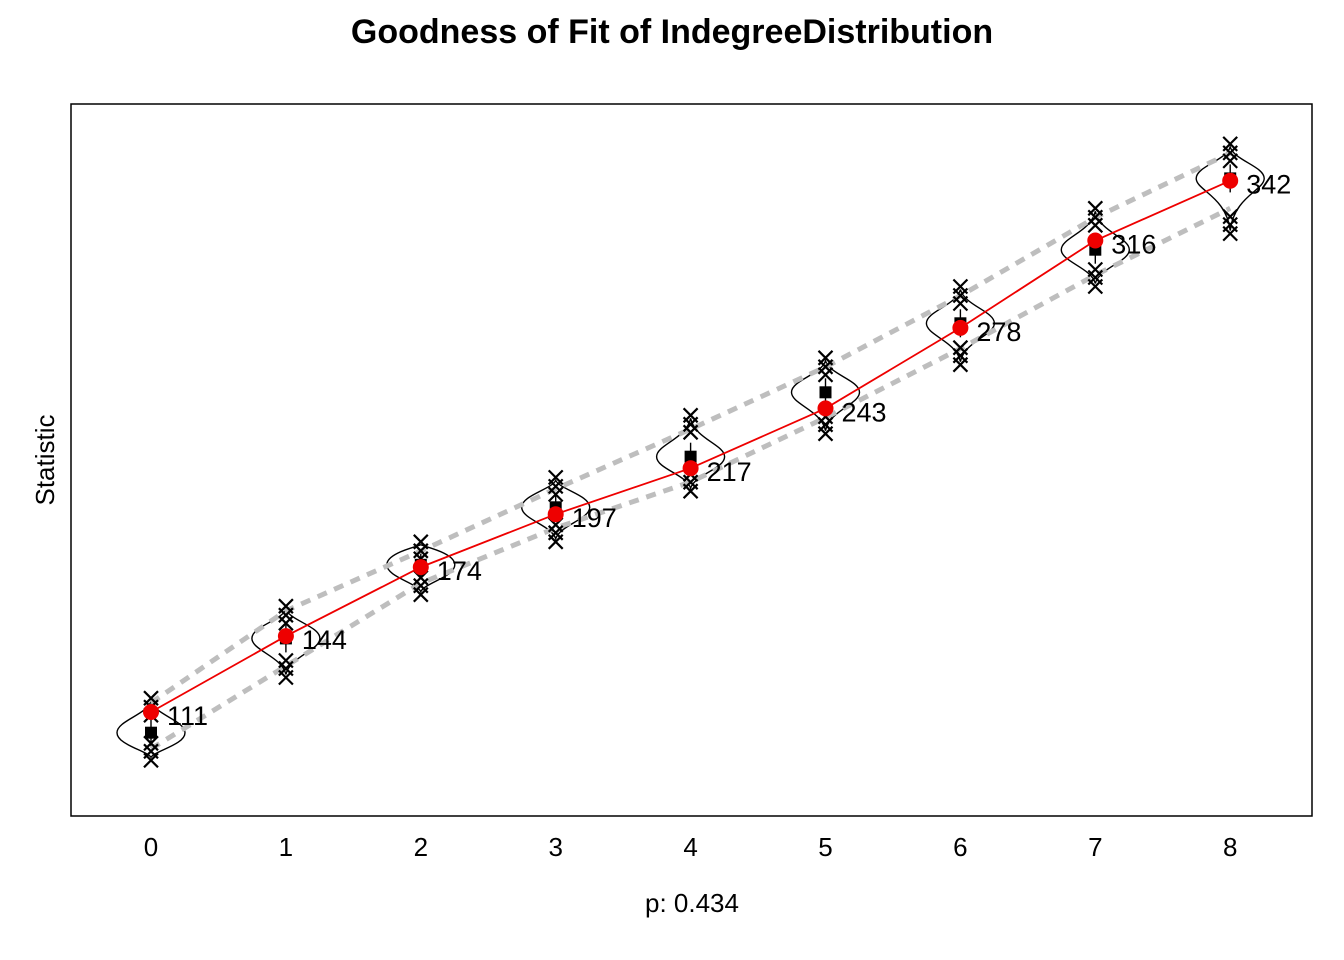 The image size is (1344, 960). Describe the element at coordinates (729, 472) in the screenshot. I see `observed-value-label: 217` at that location.